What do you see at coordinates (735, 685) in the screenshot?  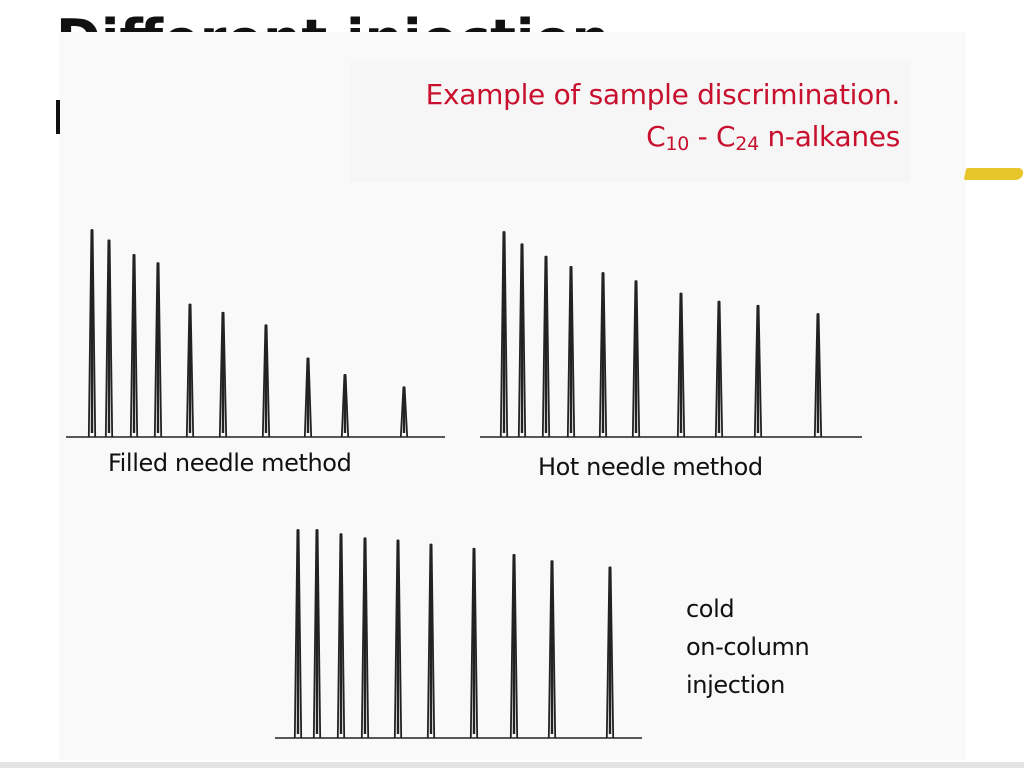 I see `cold-label-line-3: injection` at bounding box center [735, 685].